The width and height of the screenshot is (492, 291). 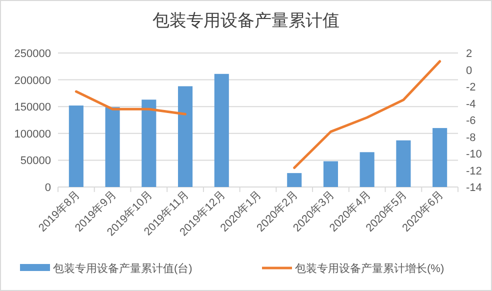 What do you see at coordinates (47, 188) in the screenshot?
I see `y-tick-label: 0` at bounding box center [47, 188].